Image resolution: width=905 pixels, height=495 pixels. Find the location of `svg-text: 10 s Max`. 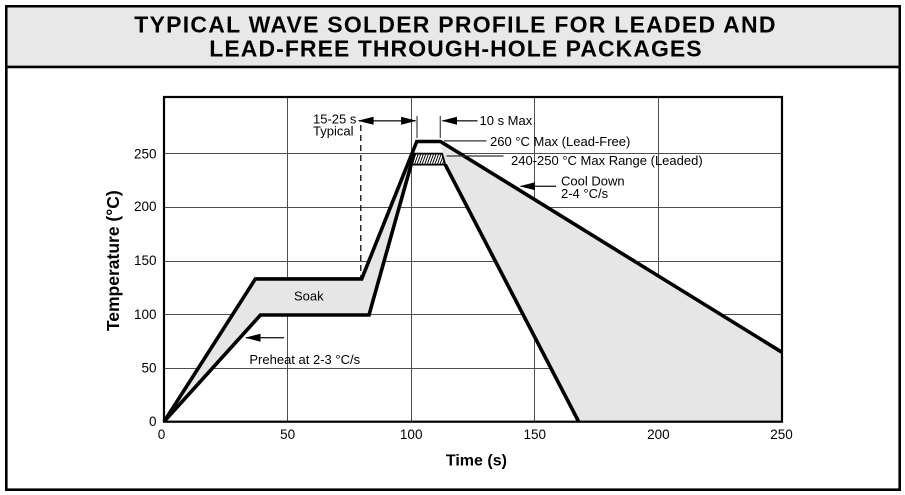

svg-text: 10 s Max is located at coordinates (506, 120).